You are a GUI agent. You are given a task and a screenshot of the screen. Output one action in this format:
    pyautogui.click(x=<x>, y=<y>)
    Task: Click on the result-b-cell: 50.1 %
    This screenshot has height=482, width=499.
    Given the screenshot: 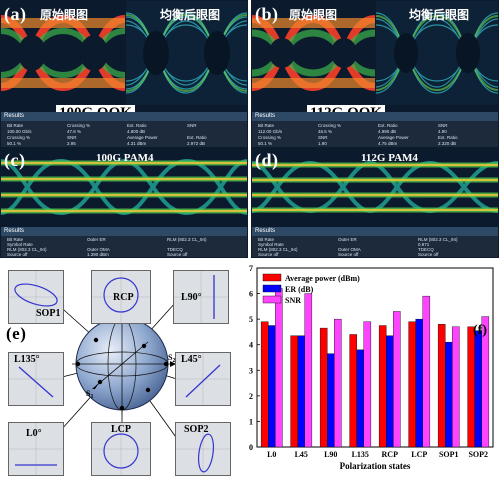 What is the action you would take?
    pyautogui.click(x=265, y=143)
    